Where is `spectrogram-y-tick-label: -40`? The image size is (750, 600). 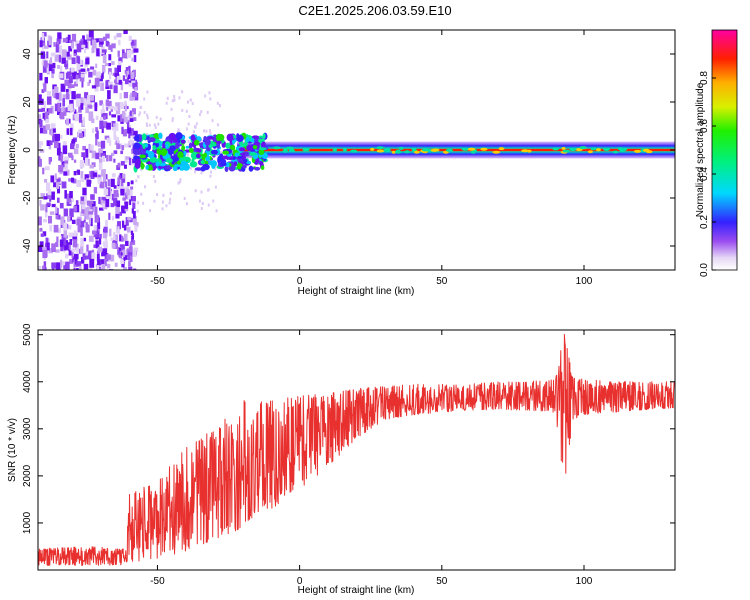 spectrogram-y-tick-label: -40 is located at coordinates (27, 245).